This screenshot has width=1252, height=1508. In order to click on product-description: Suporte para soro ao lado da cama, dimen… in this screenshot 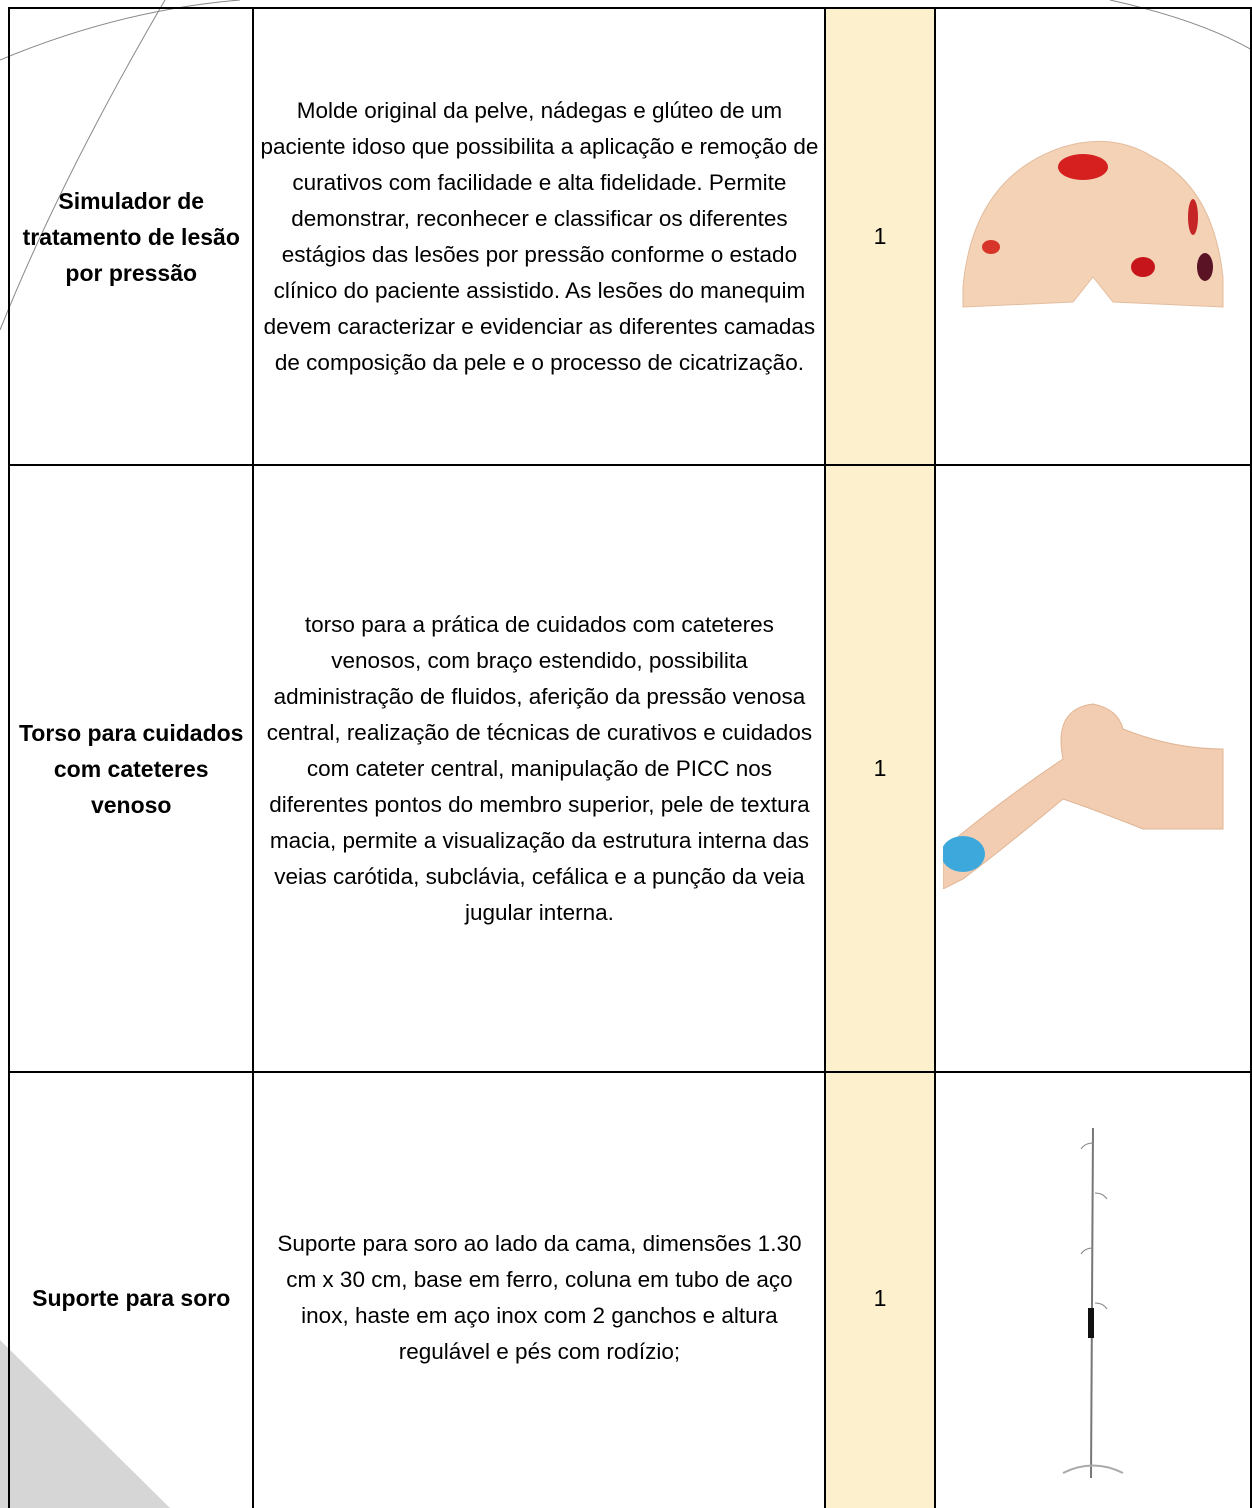, I will do `click(539, 1289)`.